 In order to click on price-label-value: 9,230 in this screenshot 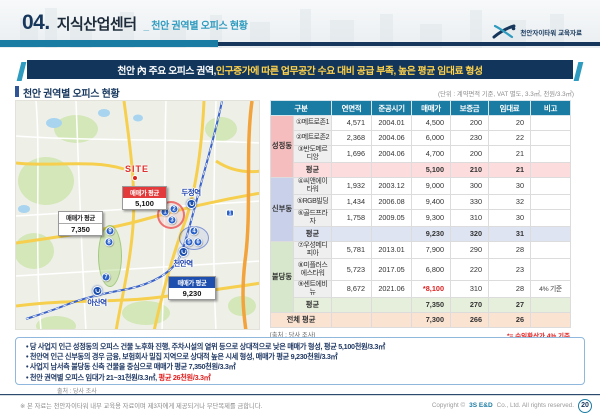, I will do `click(192, 293)`.